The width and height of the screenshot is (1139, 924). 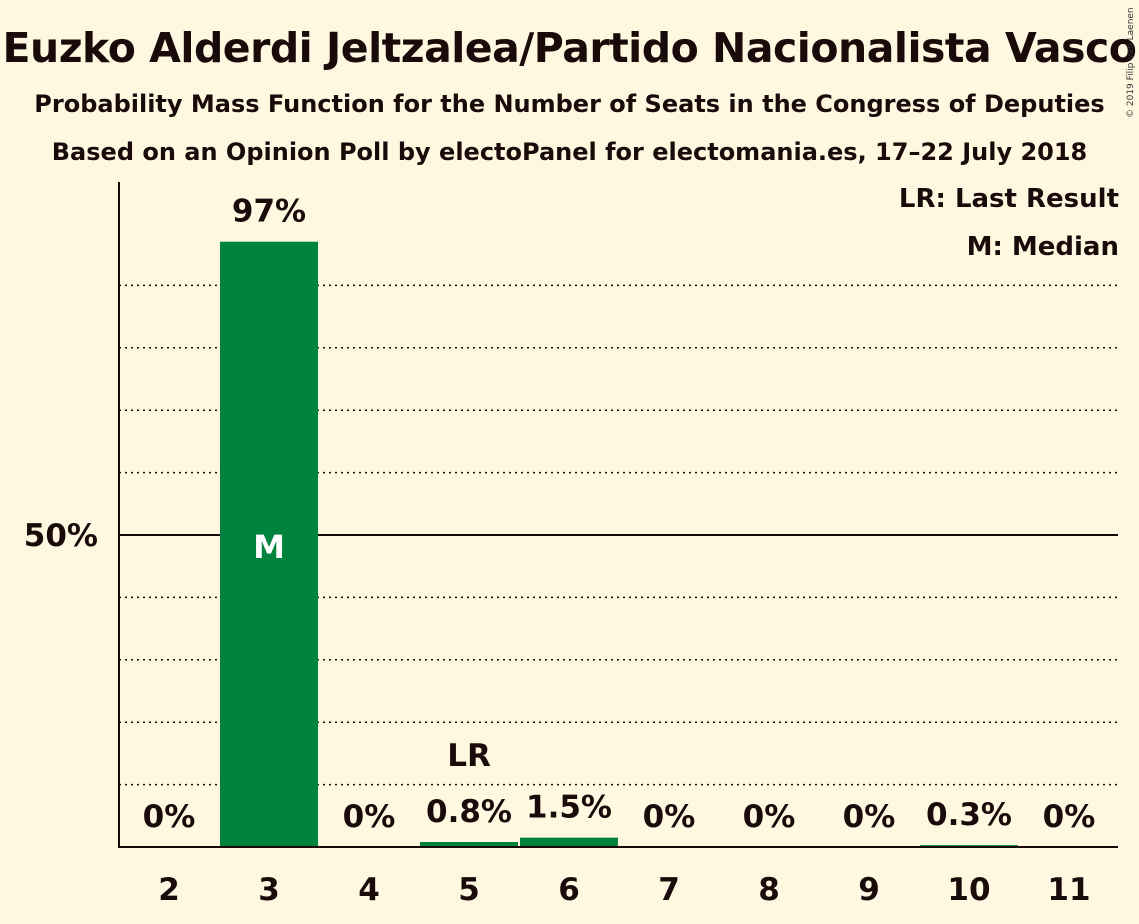 I want to click on legend-last-result: LR: Last Result, so click(x=1008, y=199).